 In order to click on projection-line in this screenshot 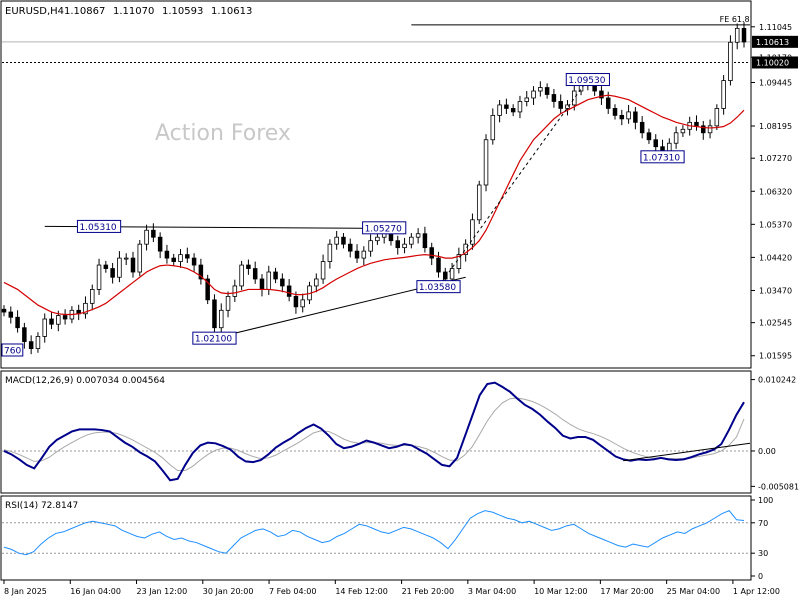, I will do `click(513, 183)`.